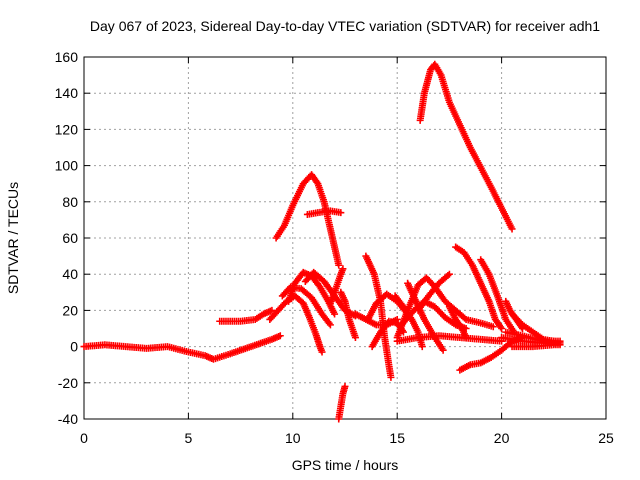 This screenshot has height=480, width=640. Describe the element at coordinates (13, 238) in the screenshot. I see `y-axis-label: SDTVAR / TECUs` at that location.